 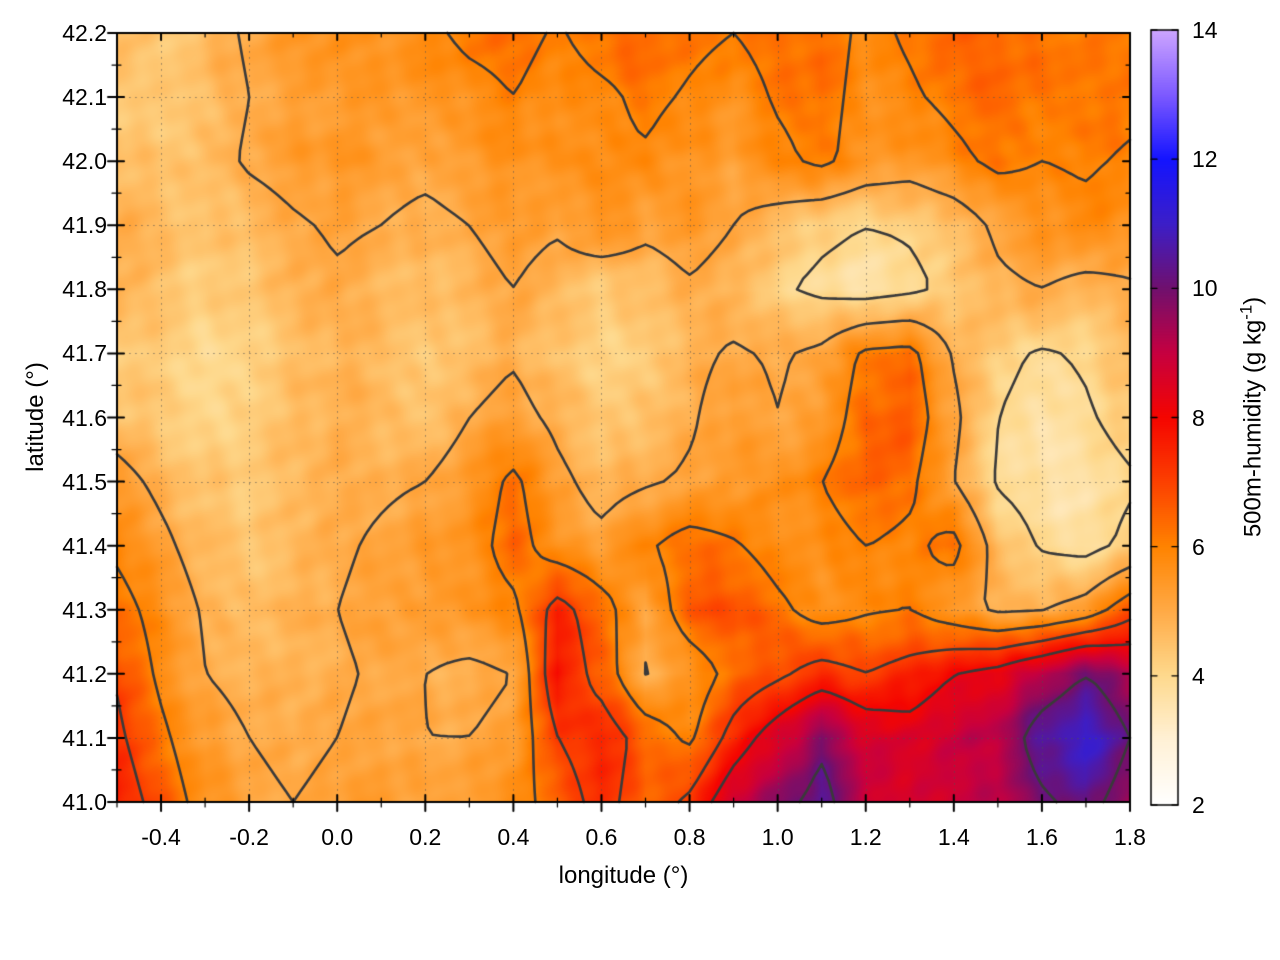 I want to click on x-tick-label: 1.4, so click(x=953, y=837).